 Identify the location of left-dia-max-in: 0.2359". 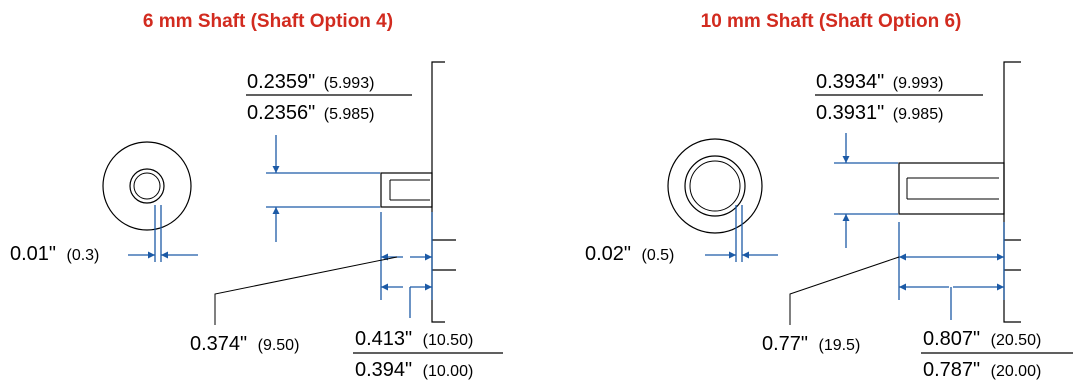
(281, 82).